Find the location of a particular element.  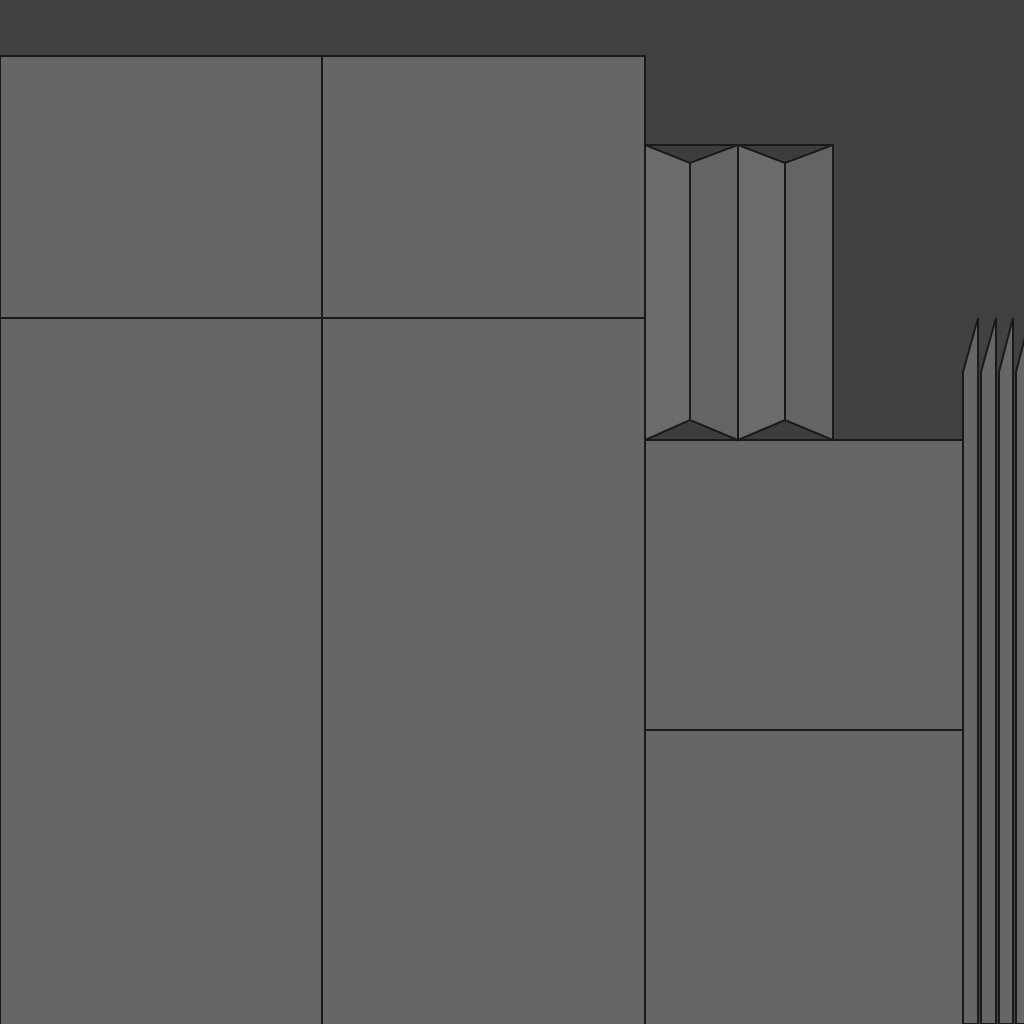

grid-cell-a2 is located at coordinates (483, 187).